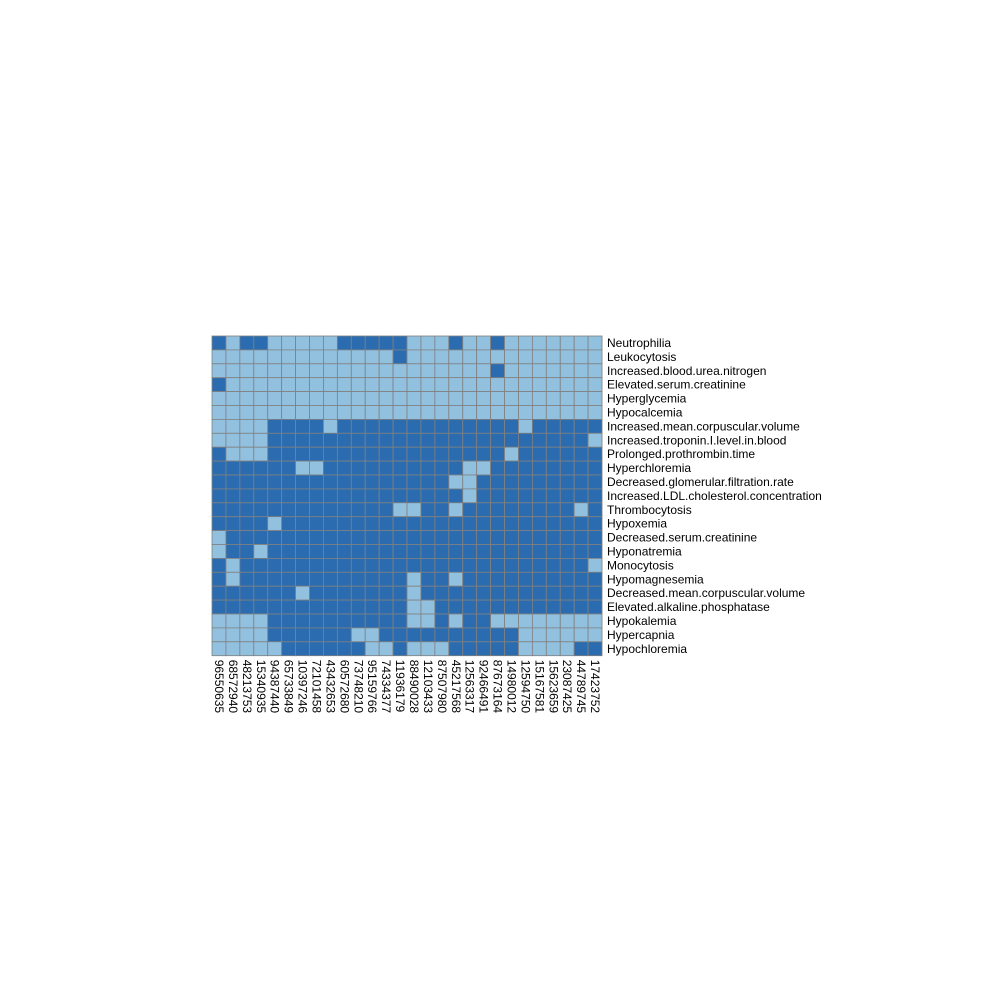  Describe the element at coordinates (344, 621) in the screenshot. I see `heatmap-cell-r20-c9` at that location.